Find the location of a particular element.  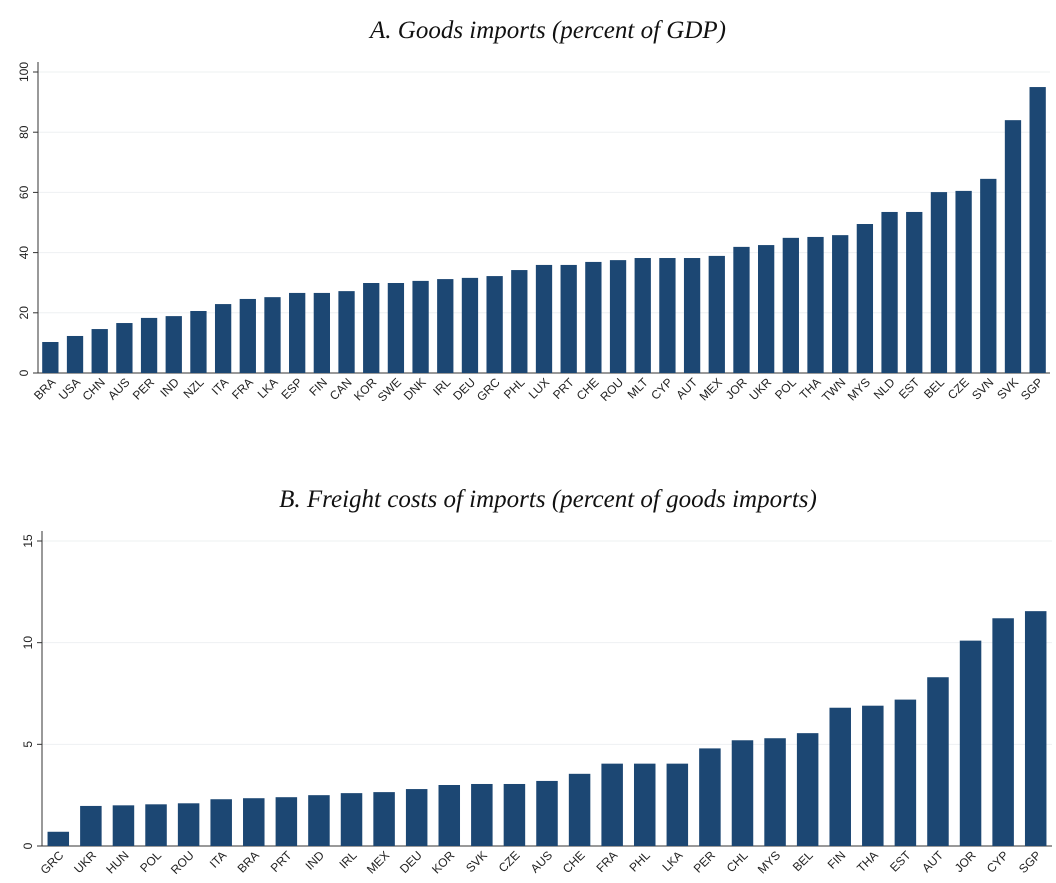

y-tick-label: 0 is located at coordinates (28, 845).